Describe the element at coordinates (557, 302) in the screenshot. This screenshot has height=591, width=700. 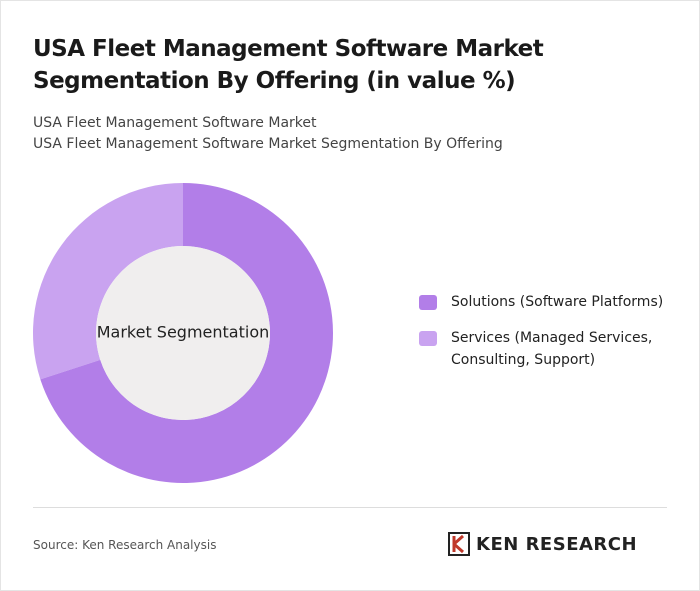
I see `legend-label: Solutions (Software Platforms)` at that location.